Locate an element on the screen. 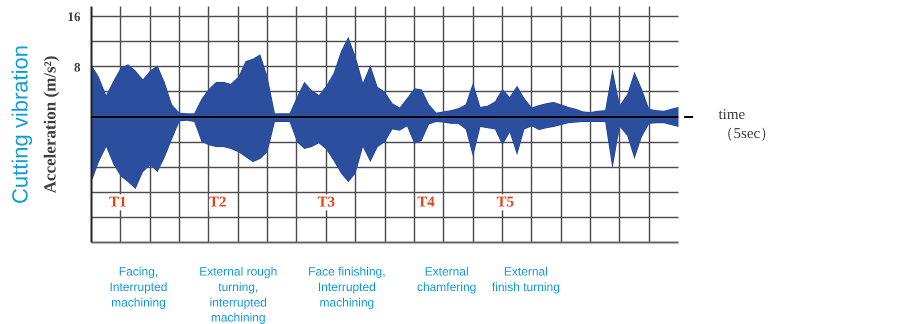 The height and width of the screenshot is (324, 924). text: Face finishing, Interrupted machining is located at coordinates (347, 287).